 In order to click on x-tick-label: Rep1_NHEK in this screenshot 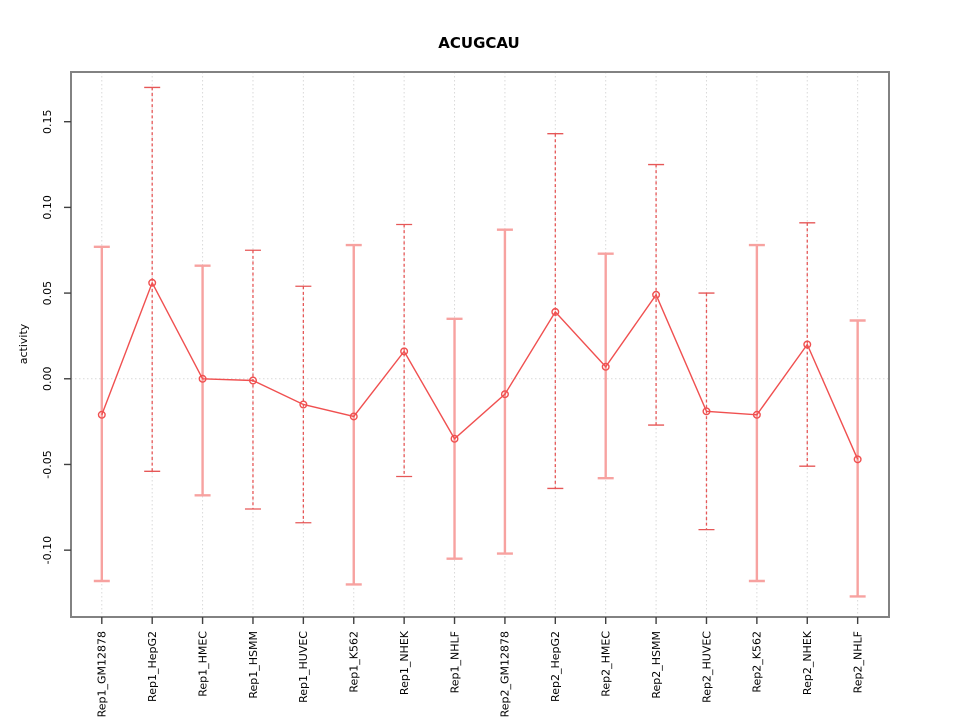, I will do `click(404, 662)`.